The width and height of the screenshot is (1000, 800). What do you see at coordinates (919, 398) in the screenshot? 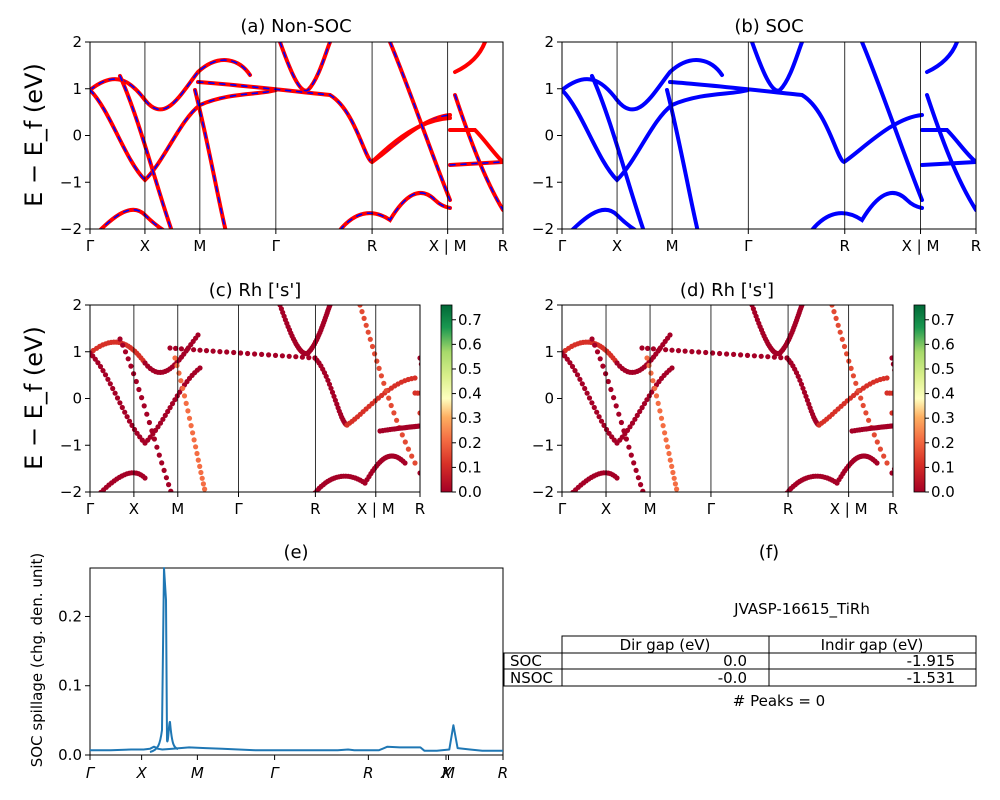
I see `panel-d-colorbar` at bounding box center [919, 398].